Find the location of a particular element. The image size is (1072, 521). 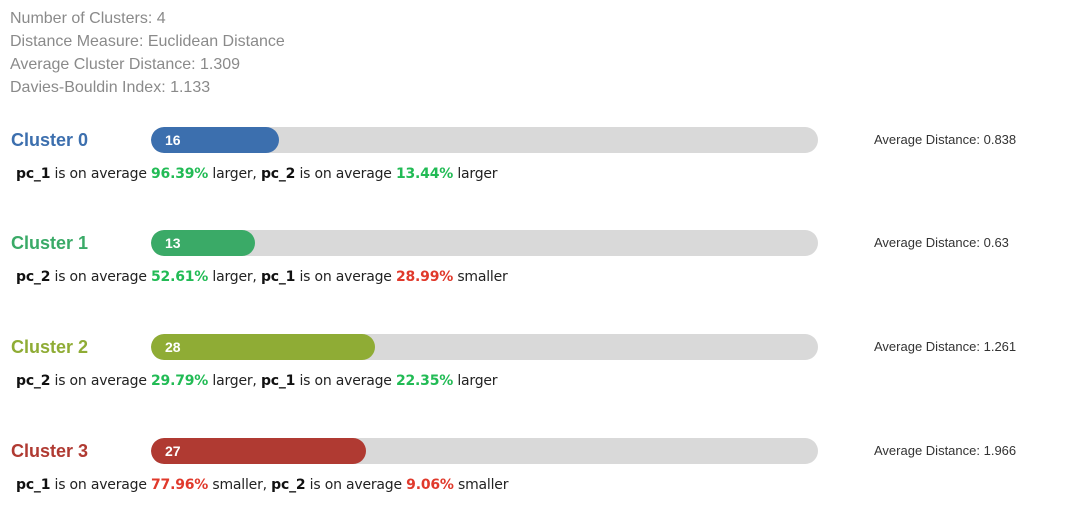

cluster-size-bar: 13 is located at coordinates (484, 243).